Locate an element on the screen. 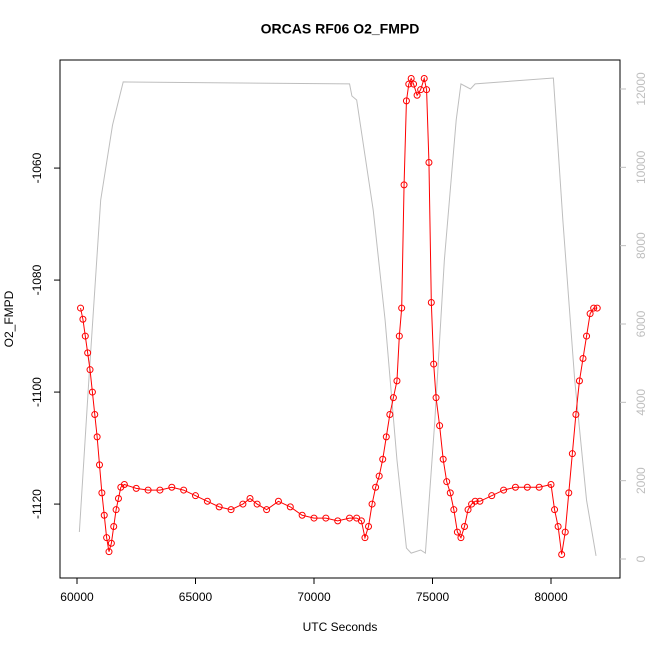  y-tick-label: -1060 is located at coordinates (37, 167).